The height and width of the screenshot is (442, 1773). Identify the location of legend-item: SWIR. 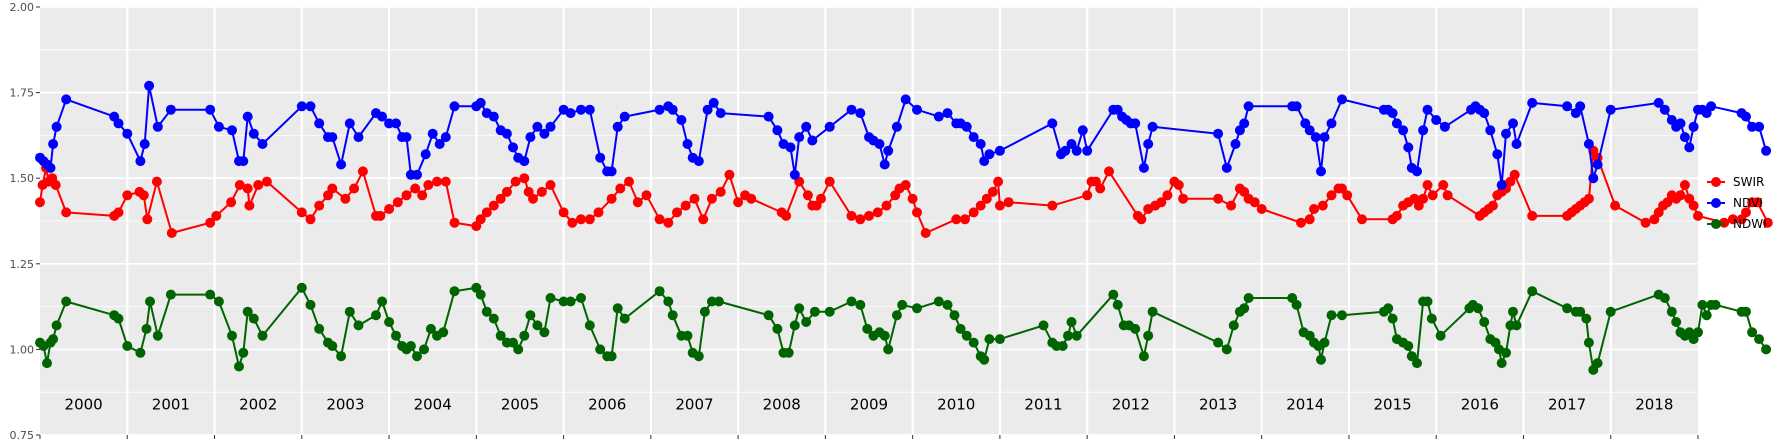
(1735, 182).